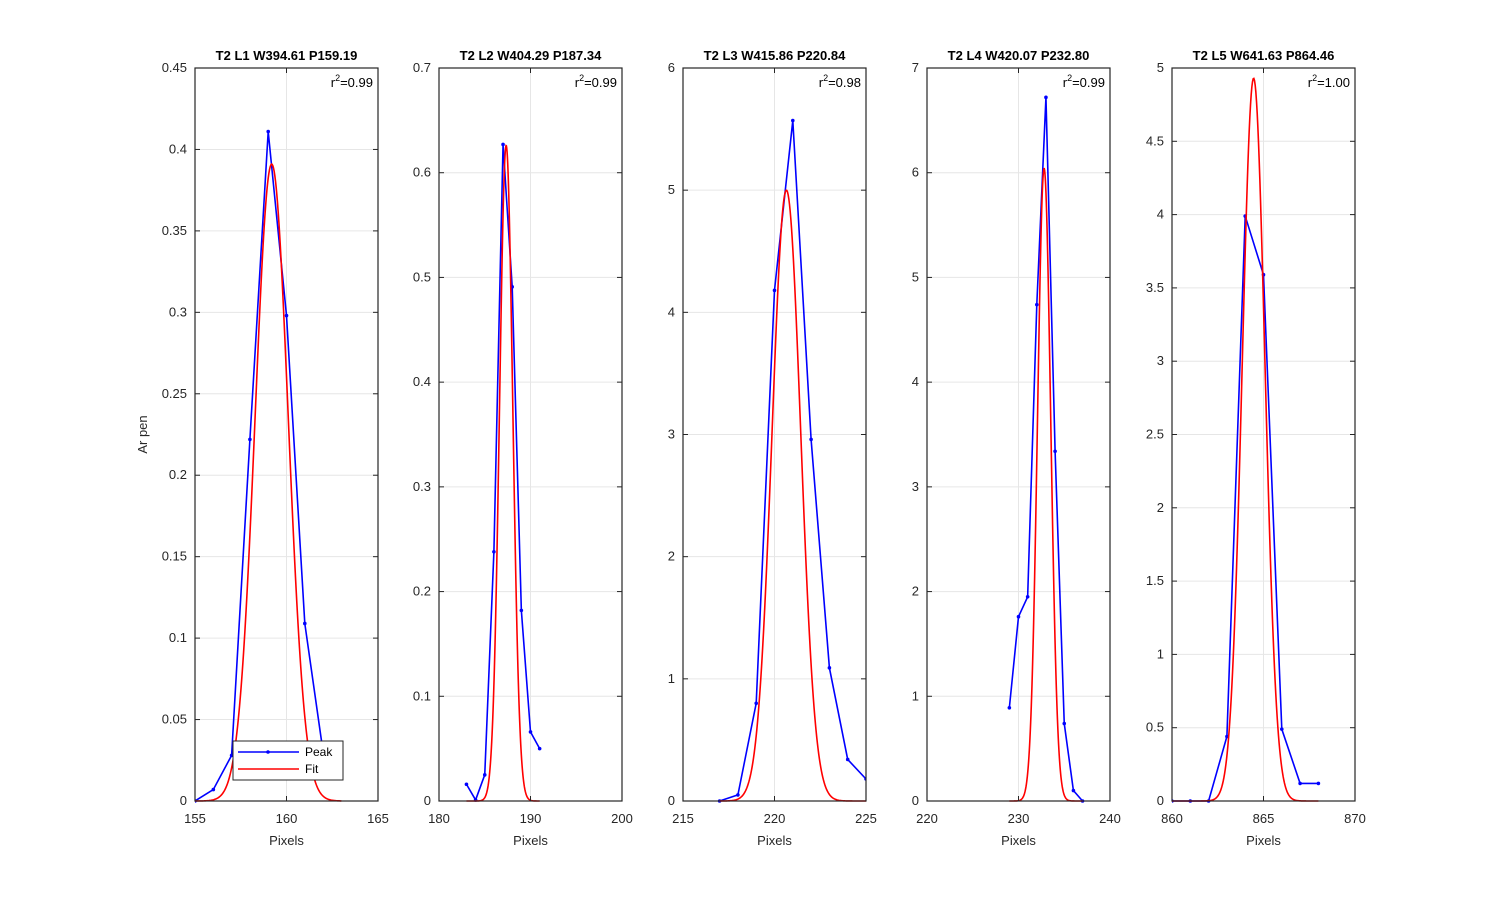 This screenshot has height=905, width=1500. Describe the element at coordinates (1019, 55) in the screenshot. I see `subplot-title: T2 L4 W420.07 P232.80` at that location.